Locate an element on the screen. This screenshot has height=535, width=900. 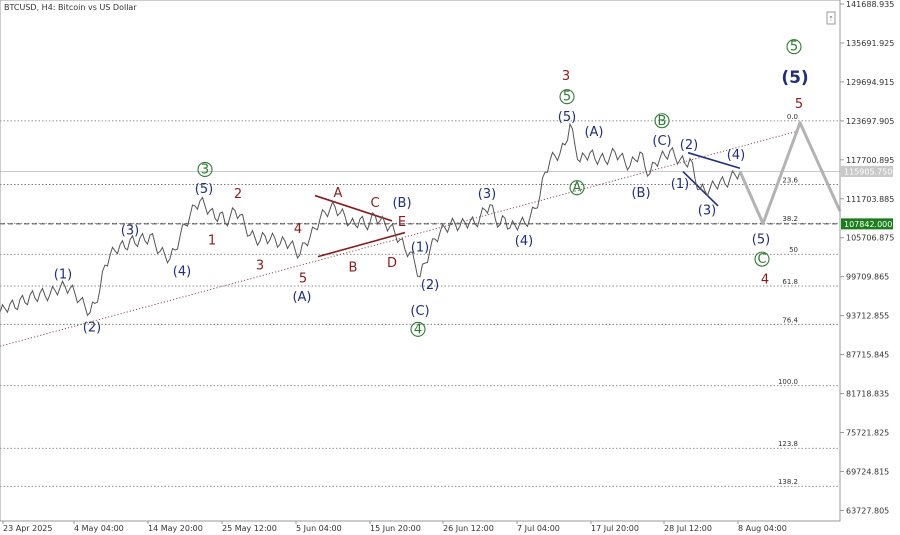
current-price-tag-label: 115905.750 is located at coordinates (868, 171).